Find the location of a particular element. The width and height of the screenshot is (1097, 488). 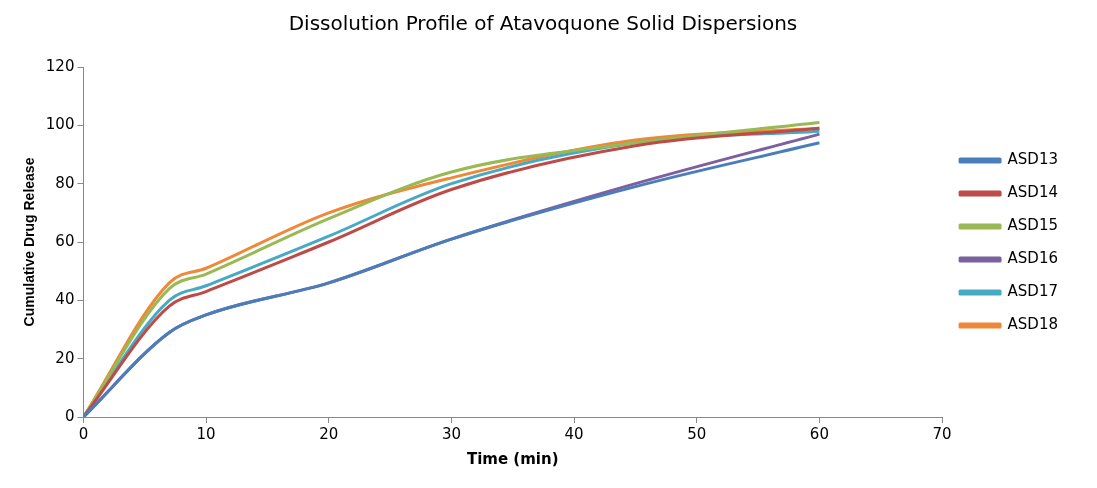

x-tick-label: 20 is located at coordinates (329, 433).